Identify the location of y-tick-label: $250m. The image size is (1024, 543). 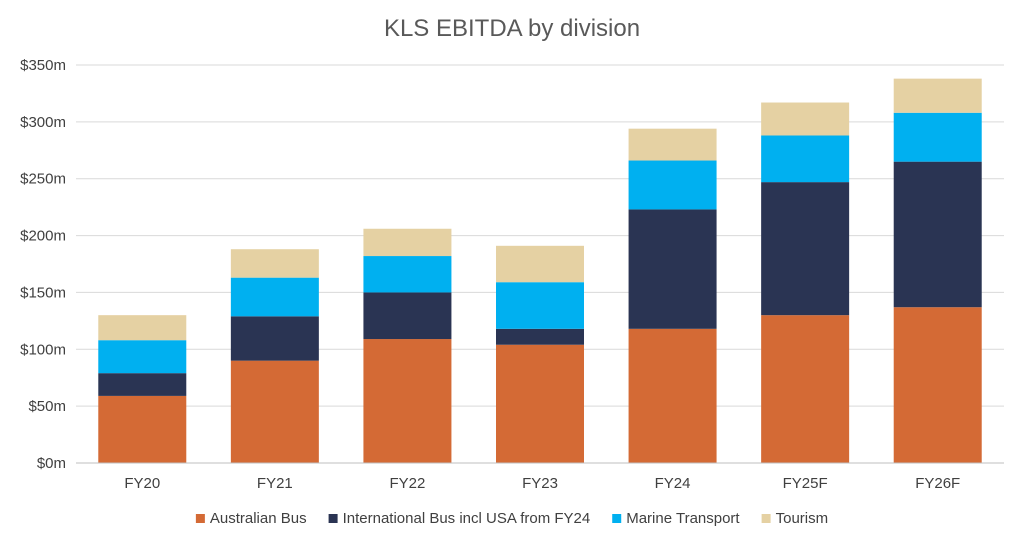
(43, 179).